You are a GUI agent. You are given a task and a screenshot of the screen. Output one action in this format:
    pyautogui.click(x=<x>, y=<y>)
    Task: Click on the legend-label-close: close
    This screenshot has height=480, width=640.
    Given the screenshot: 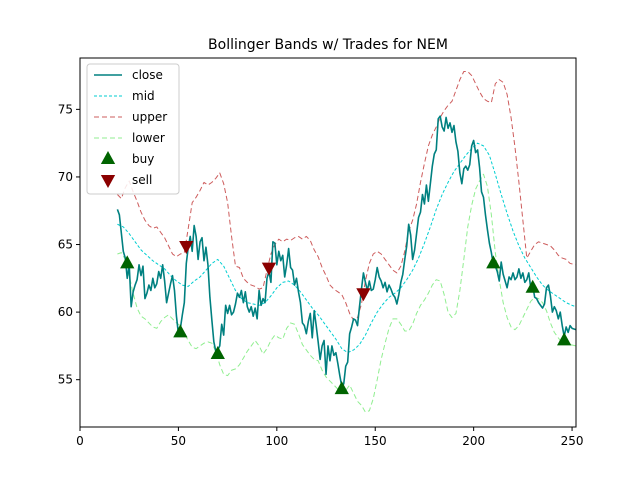 What is the action you would take?
    pyautogui.click(x=147, y=75)
    